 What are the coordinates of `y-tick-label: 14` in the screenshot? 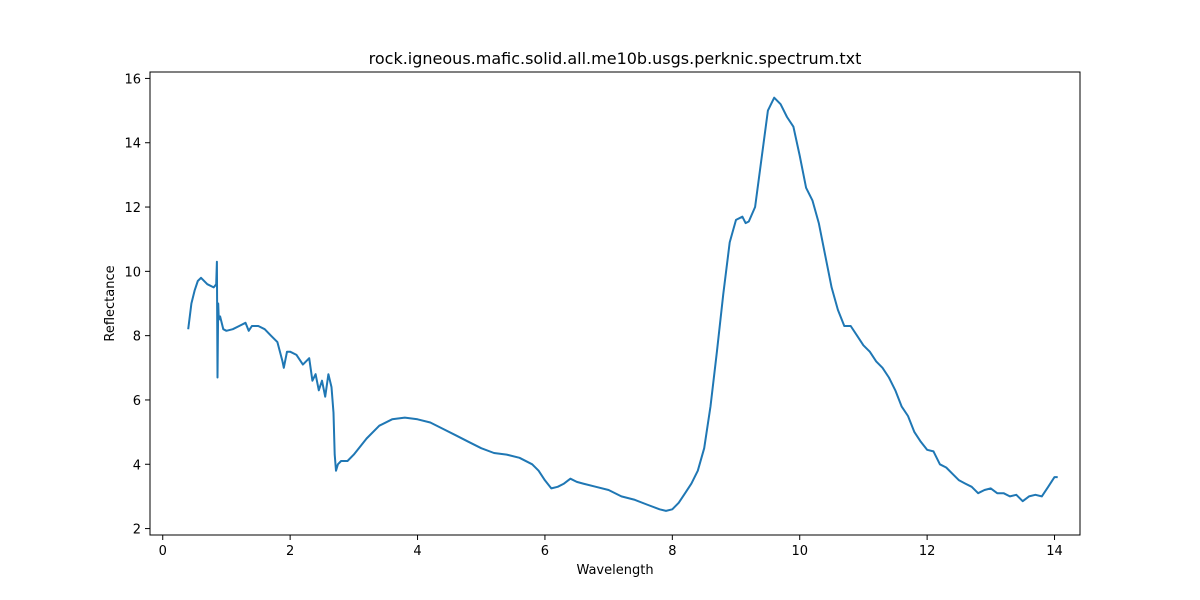 It's located at (132, 144).